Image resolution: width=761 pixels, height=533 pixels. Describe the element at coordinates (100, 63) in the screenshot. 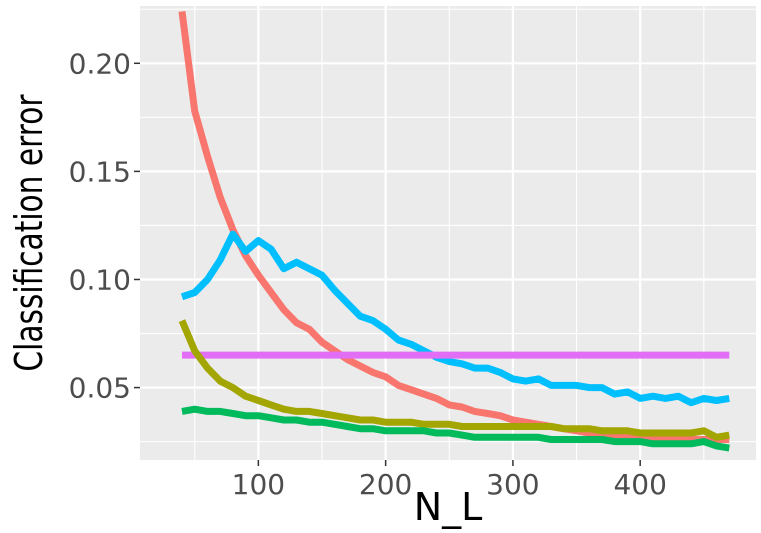

I see `y-tick-label: 0.20` at that location.